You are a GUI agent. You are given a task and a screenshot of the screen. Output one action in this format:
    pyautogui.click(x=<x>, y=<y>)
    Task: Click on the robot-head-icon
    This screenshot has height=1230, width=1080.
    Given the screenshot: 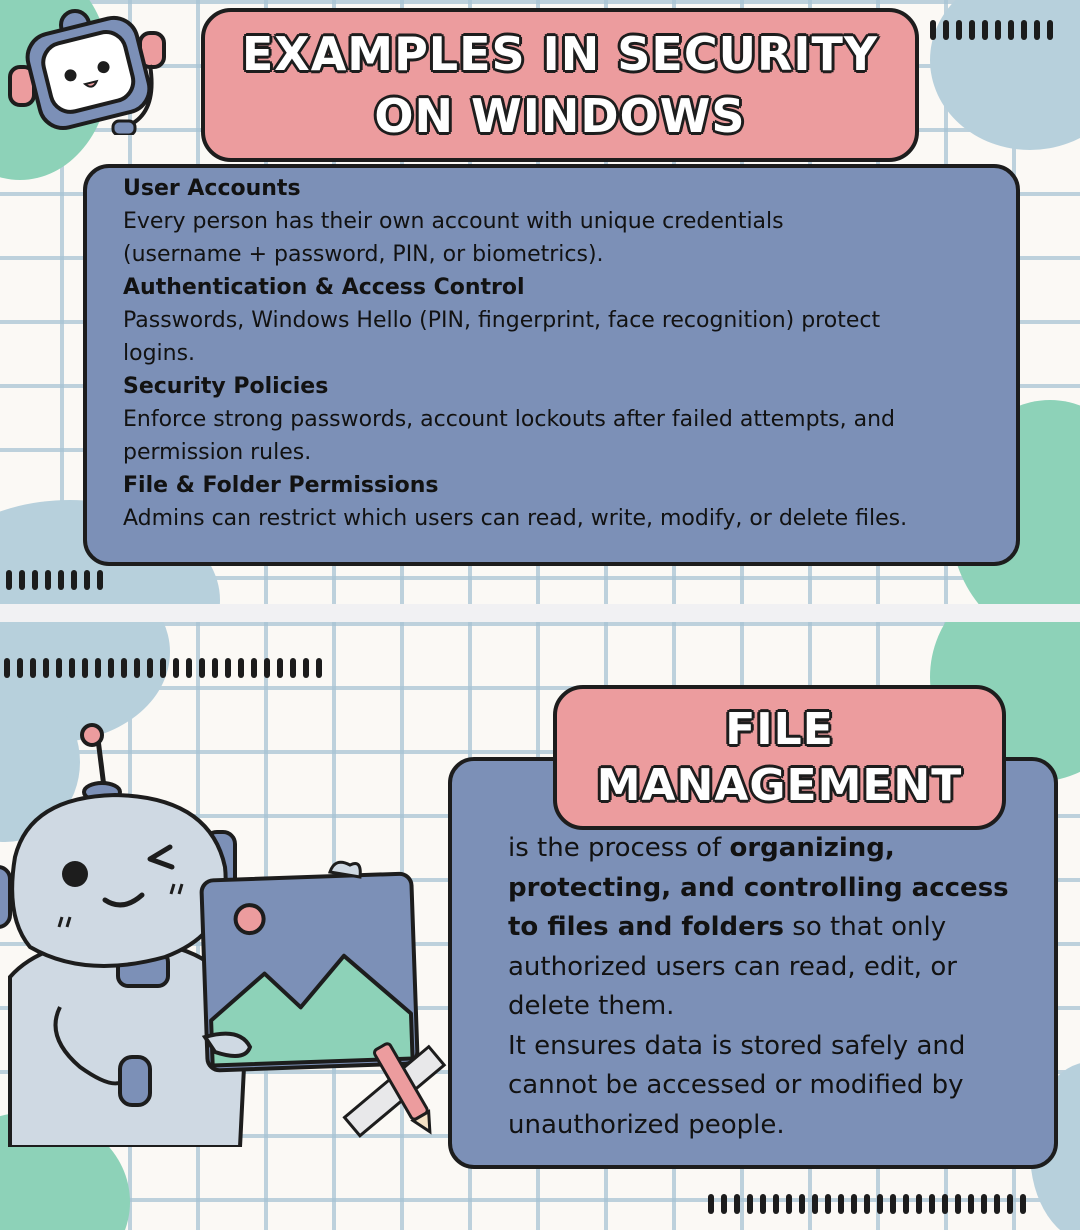 What is the action you would take?
    pyautogui.click(x=87, y=72)
    